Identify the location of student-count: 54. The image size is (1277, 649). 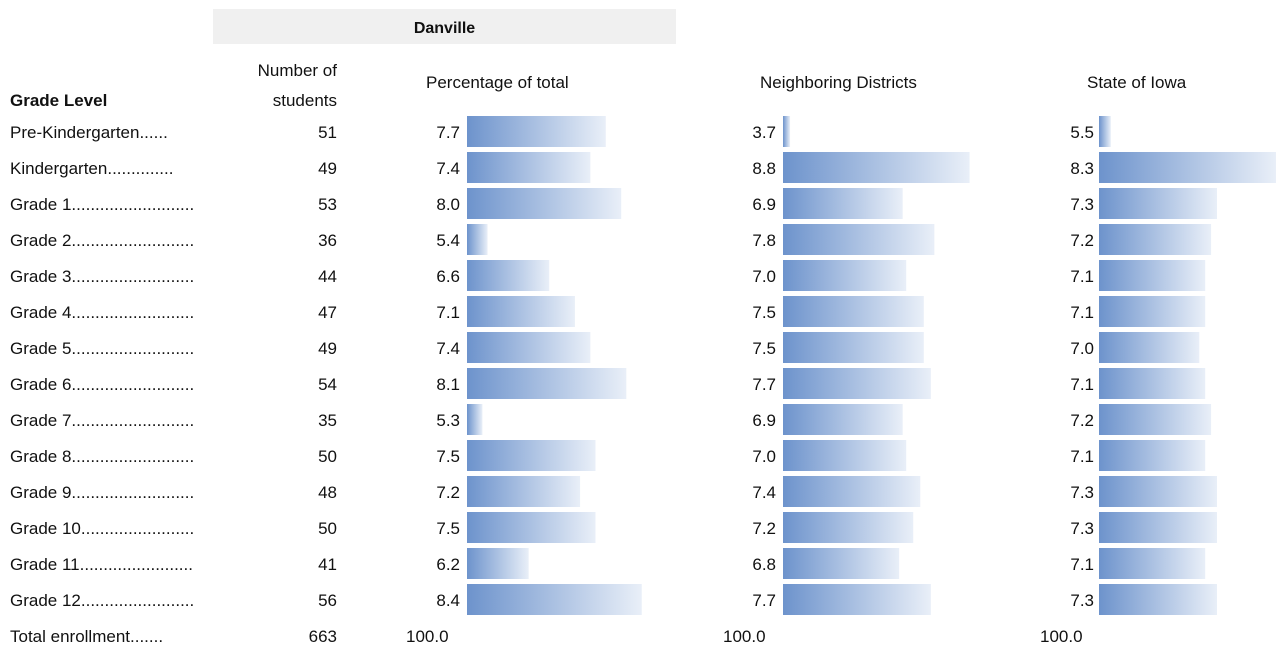
(327, 384).